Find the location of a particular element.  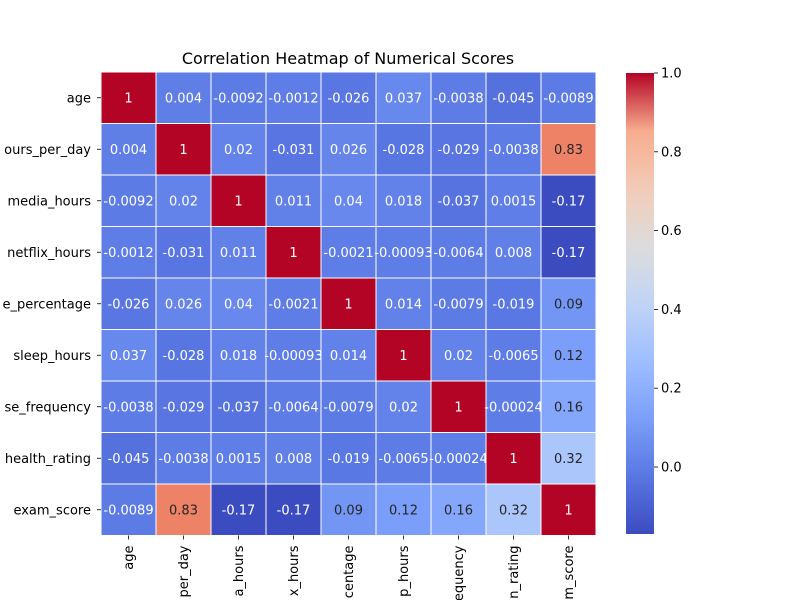

col-label: a_hours is located at coordinates (239, 570).